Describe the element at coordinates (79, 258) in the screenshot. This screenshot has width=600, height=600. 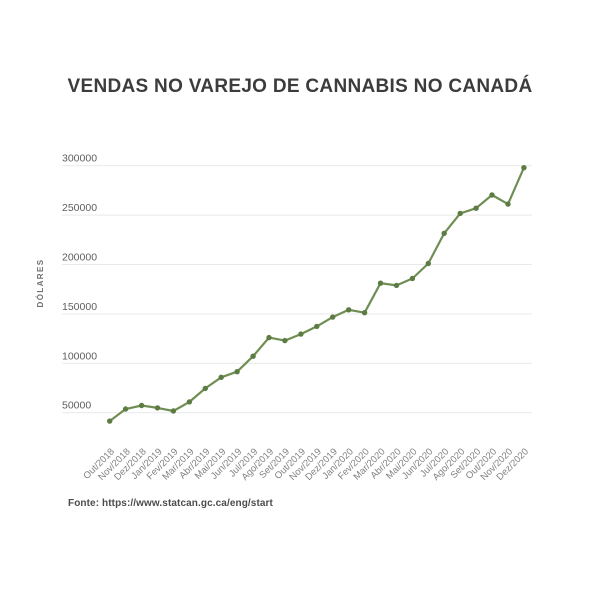
I see `y-tick-label: 200000` at that location.